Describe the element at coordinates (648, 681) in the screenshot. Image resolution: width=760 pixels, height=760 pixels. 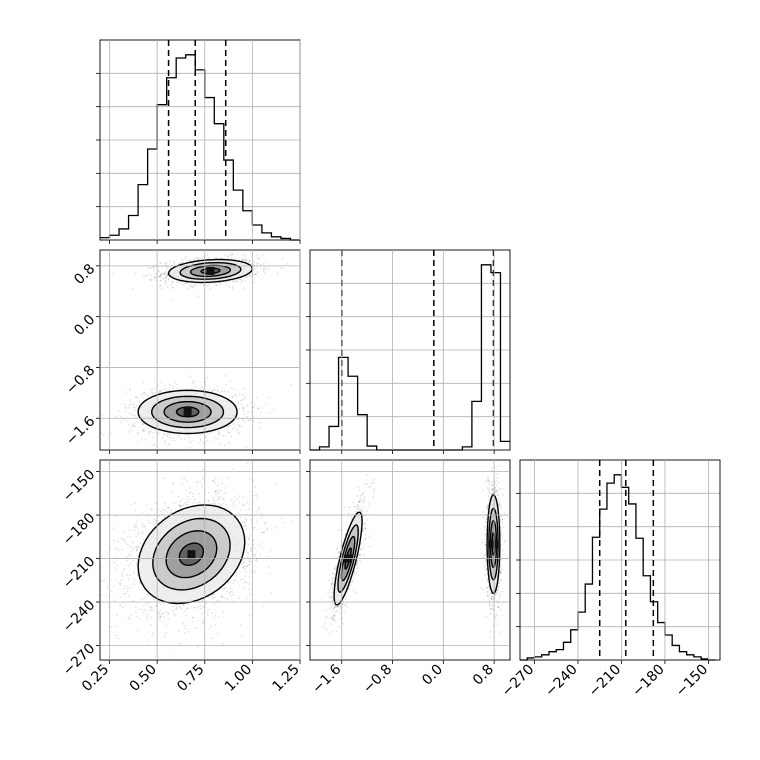
I see `x-tick-label: −180` at that location.